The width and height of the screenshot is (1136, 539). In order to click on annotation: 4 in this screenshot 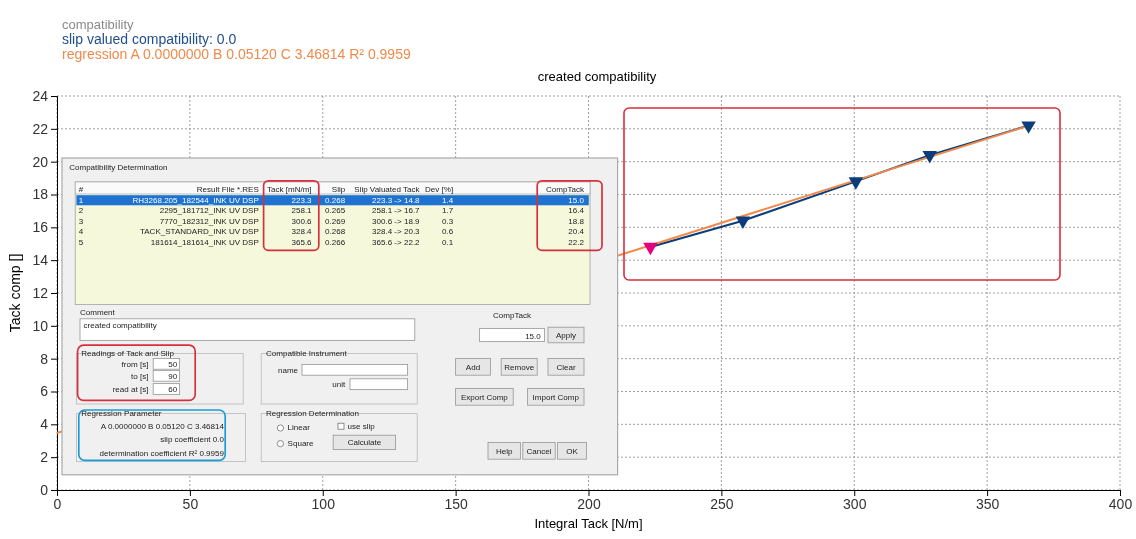, I will do `click(81, 232)`.